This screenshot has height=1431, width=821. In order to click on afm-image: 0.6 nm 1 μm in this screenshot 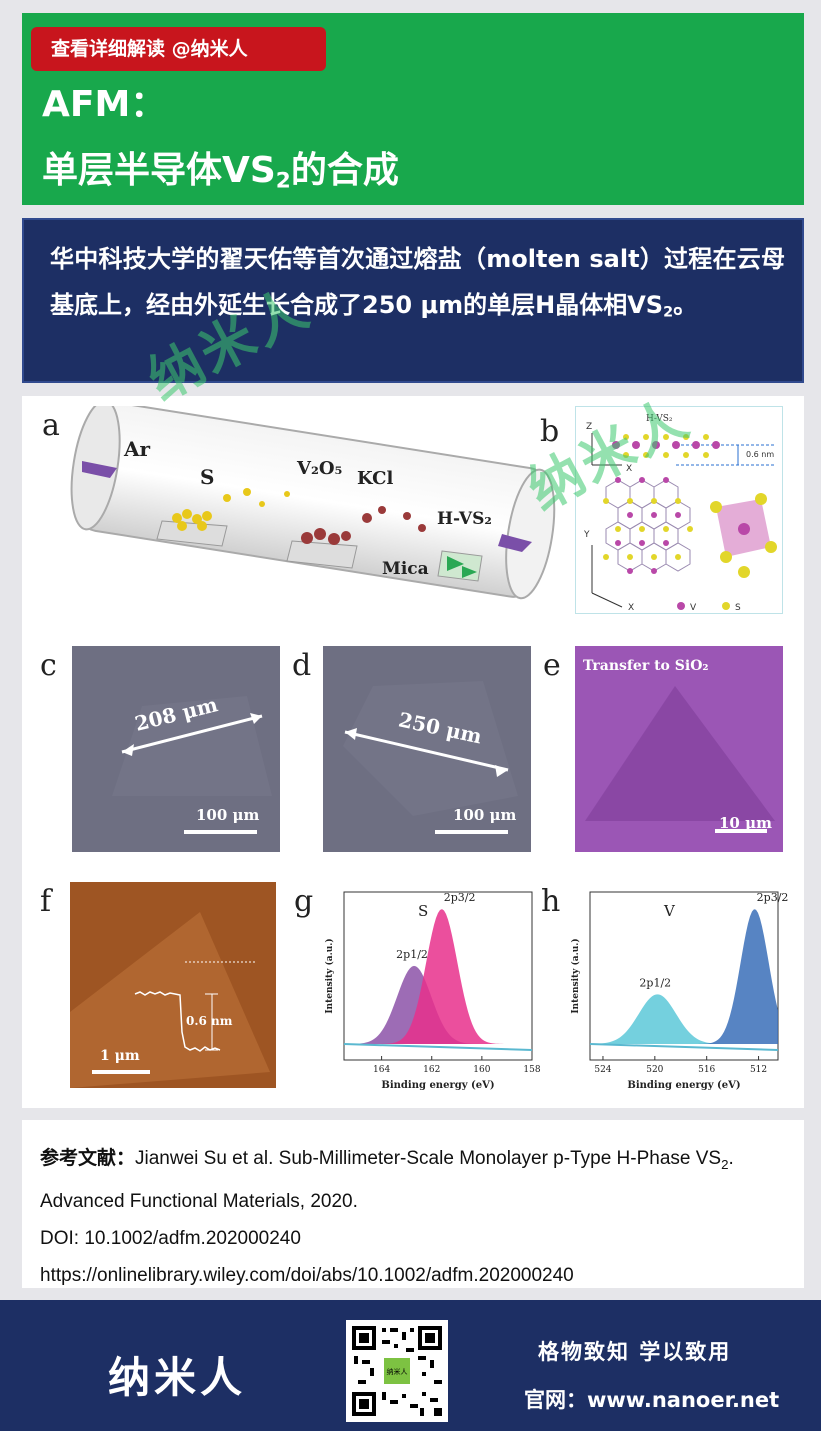, I will do `click(173, 985)`.